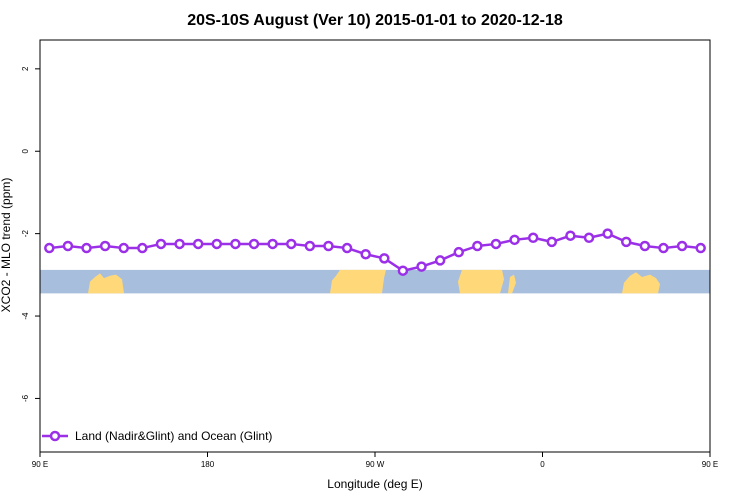 The height and width of the screenshot is (500, 750). I want to click on y-tick-label: -4, so click(25, 316).